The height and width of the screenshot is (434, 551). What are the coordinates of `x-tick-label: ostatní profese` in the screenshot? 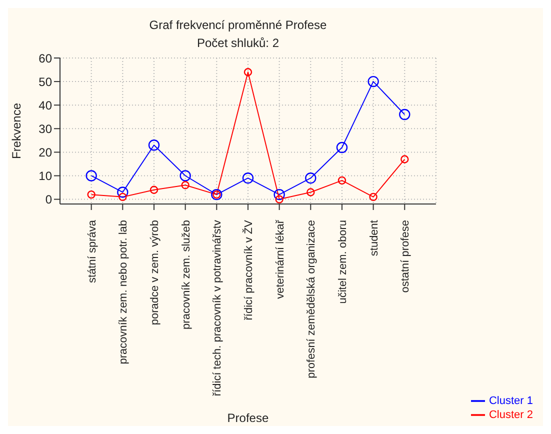 It's located at (406, 256).